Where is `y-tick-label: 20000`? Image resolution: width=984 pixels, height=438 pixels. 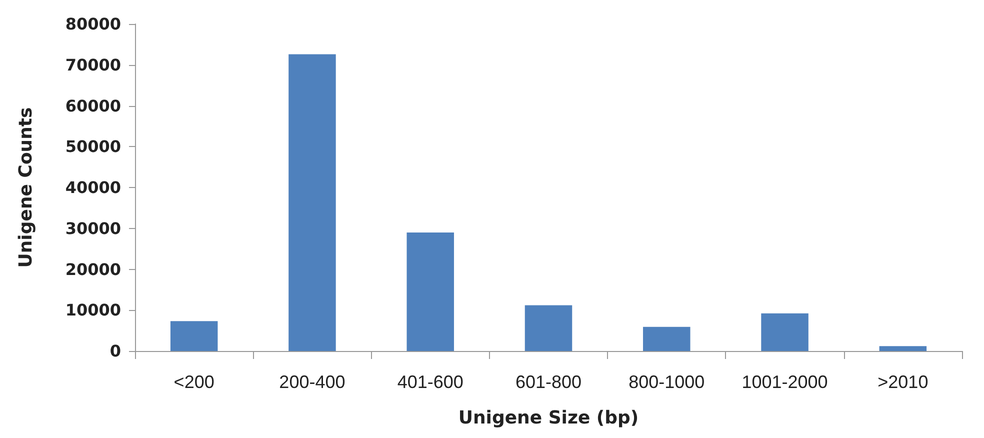 y-tick-label: 20000 is located at coordinates (93, 269).